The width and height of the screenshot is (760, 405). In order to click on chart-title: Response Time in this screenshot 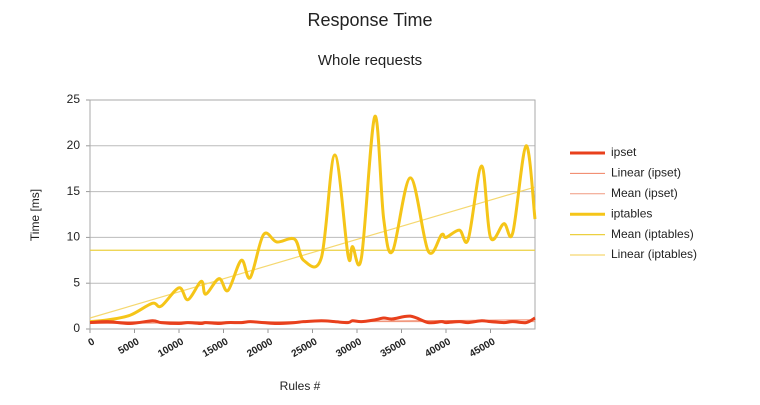, I will do `click(369, 20)`.